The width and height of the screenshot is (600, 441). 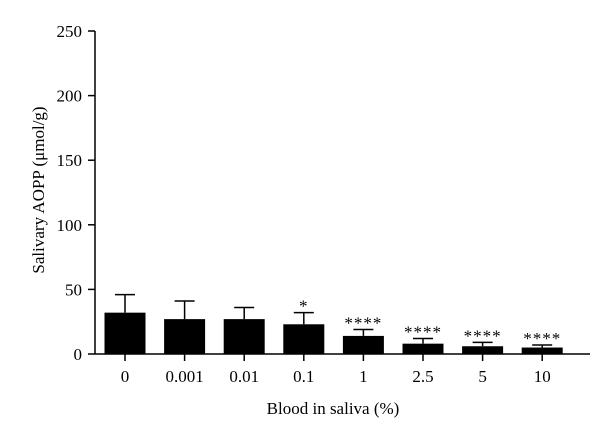 I want to click on y-tick-label: 0, so click(x=78, y=354).